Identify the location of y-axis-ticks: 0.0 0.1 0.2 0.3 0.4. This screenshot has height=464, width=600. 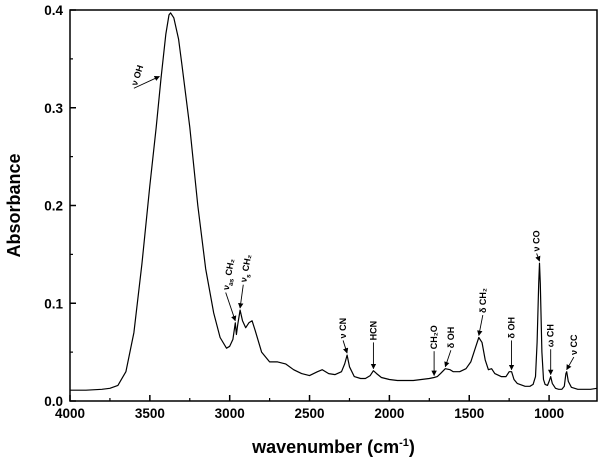
(60, 206).